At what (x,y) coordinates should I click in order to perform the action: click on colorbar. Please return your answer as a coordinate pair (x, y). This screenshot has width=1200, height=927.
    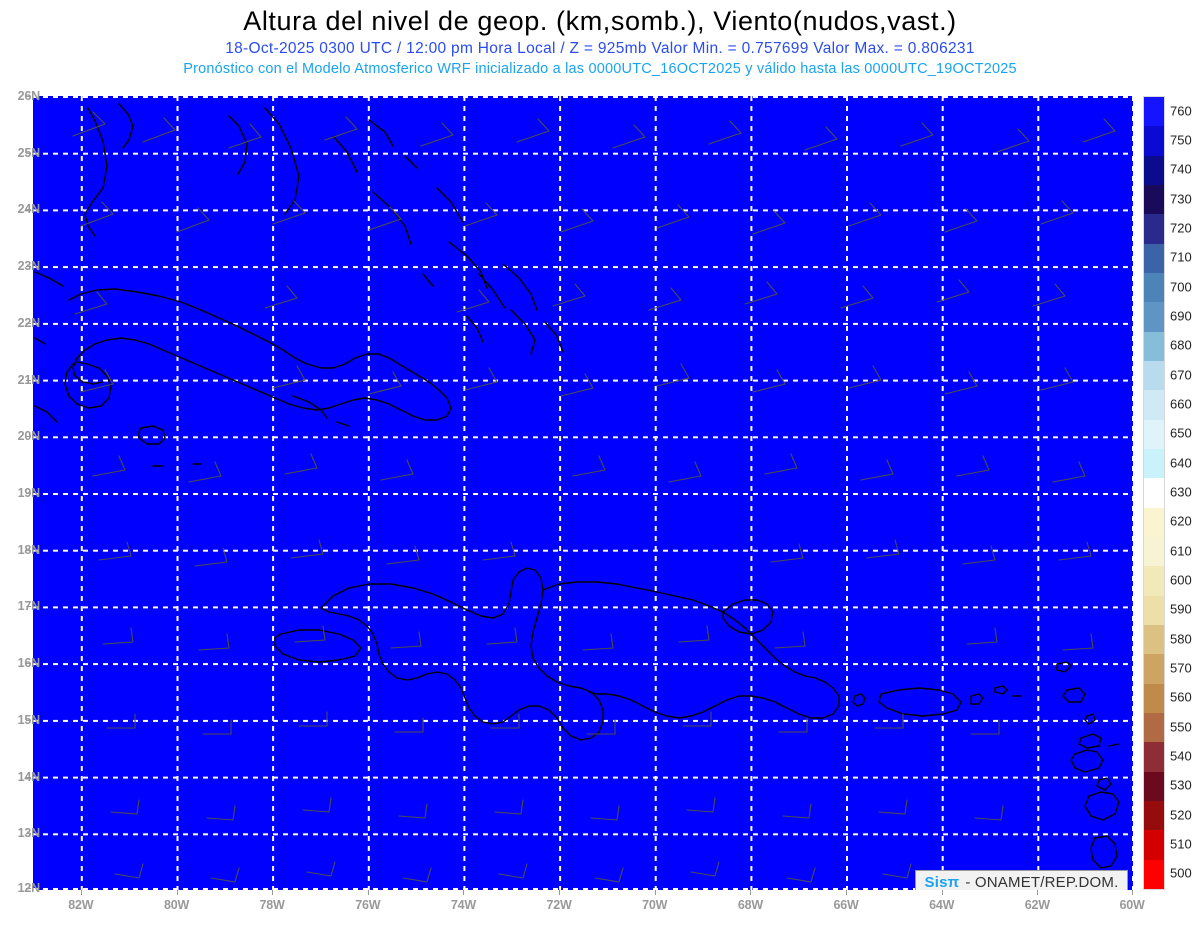
    Looking at the image, I should click on (1154, 493).